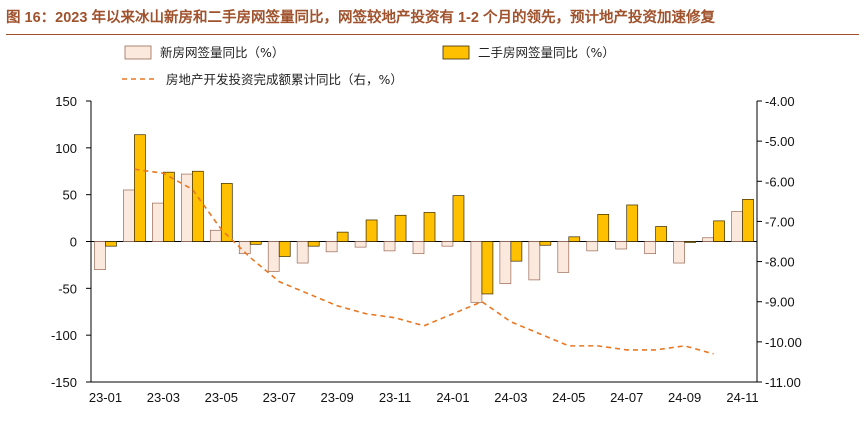 This screenshot has width=865, height=438. Describe the element at coordinates (105, 397) in the screenshot. I see `x-tick-label: 23-01` at that location.